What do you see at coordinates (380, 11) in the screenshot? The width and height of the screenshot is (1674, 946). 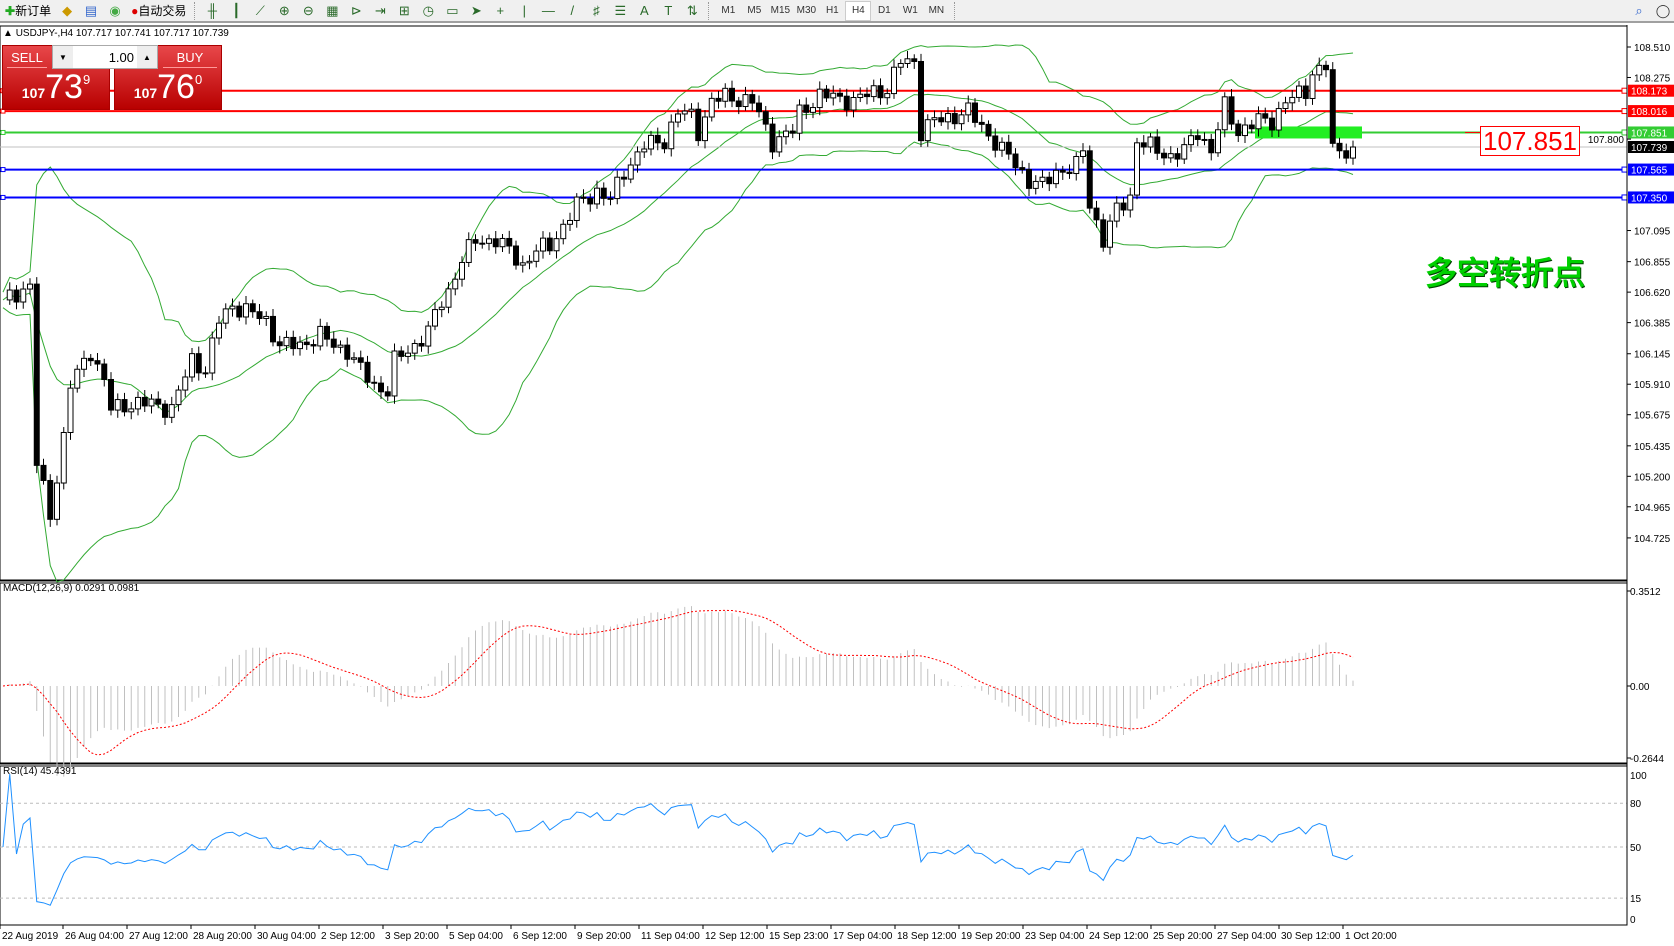 I see `autoscroll-button: ⇥` at bounding box center [380, 11].